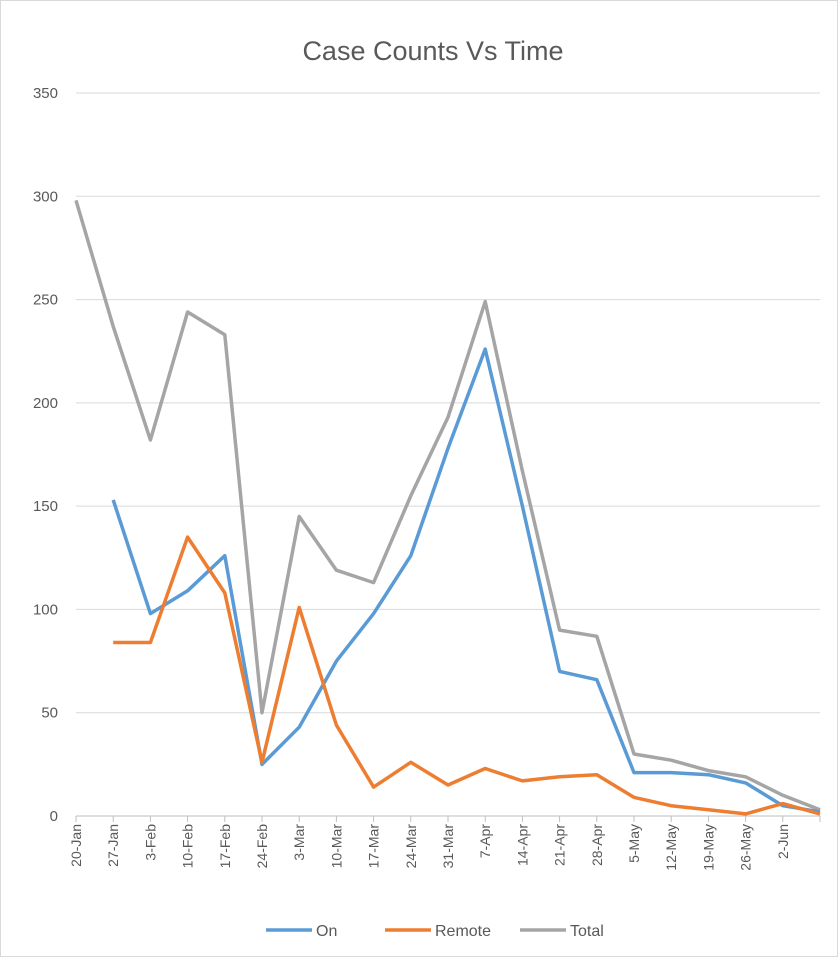 The image size is (838, 957). I want to click on x-tick-label: 24-Mar, so click(411, 846).